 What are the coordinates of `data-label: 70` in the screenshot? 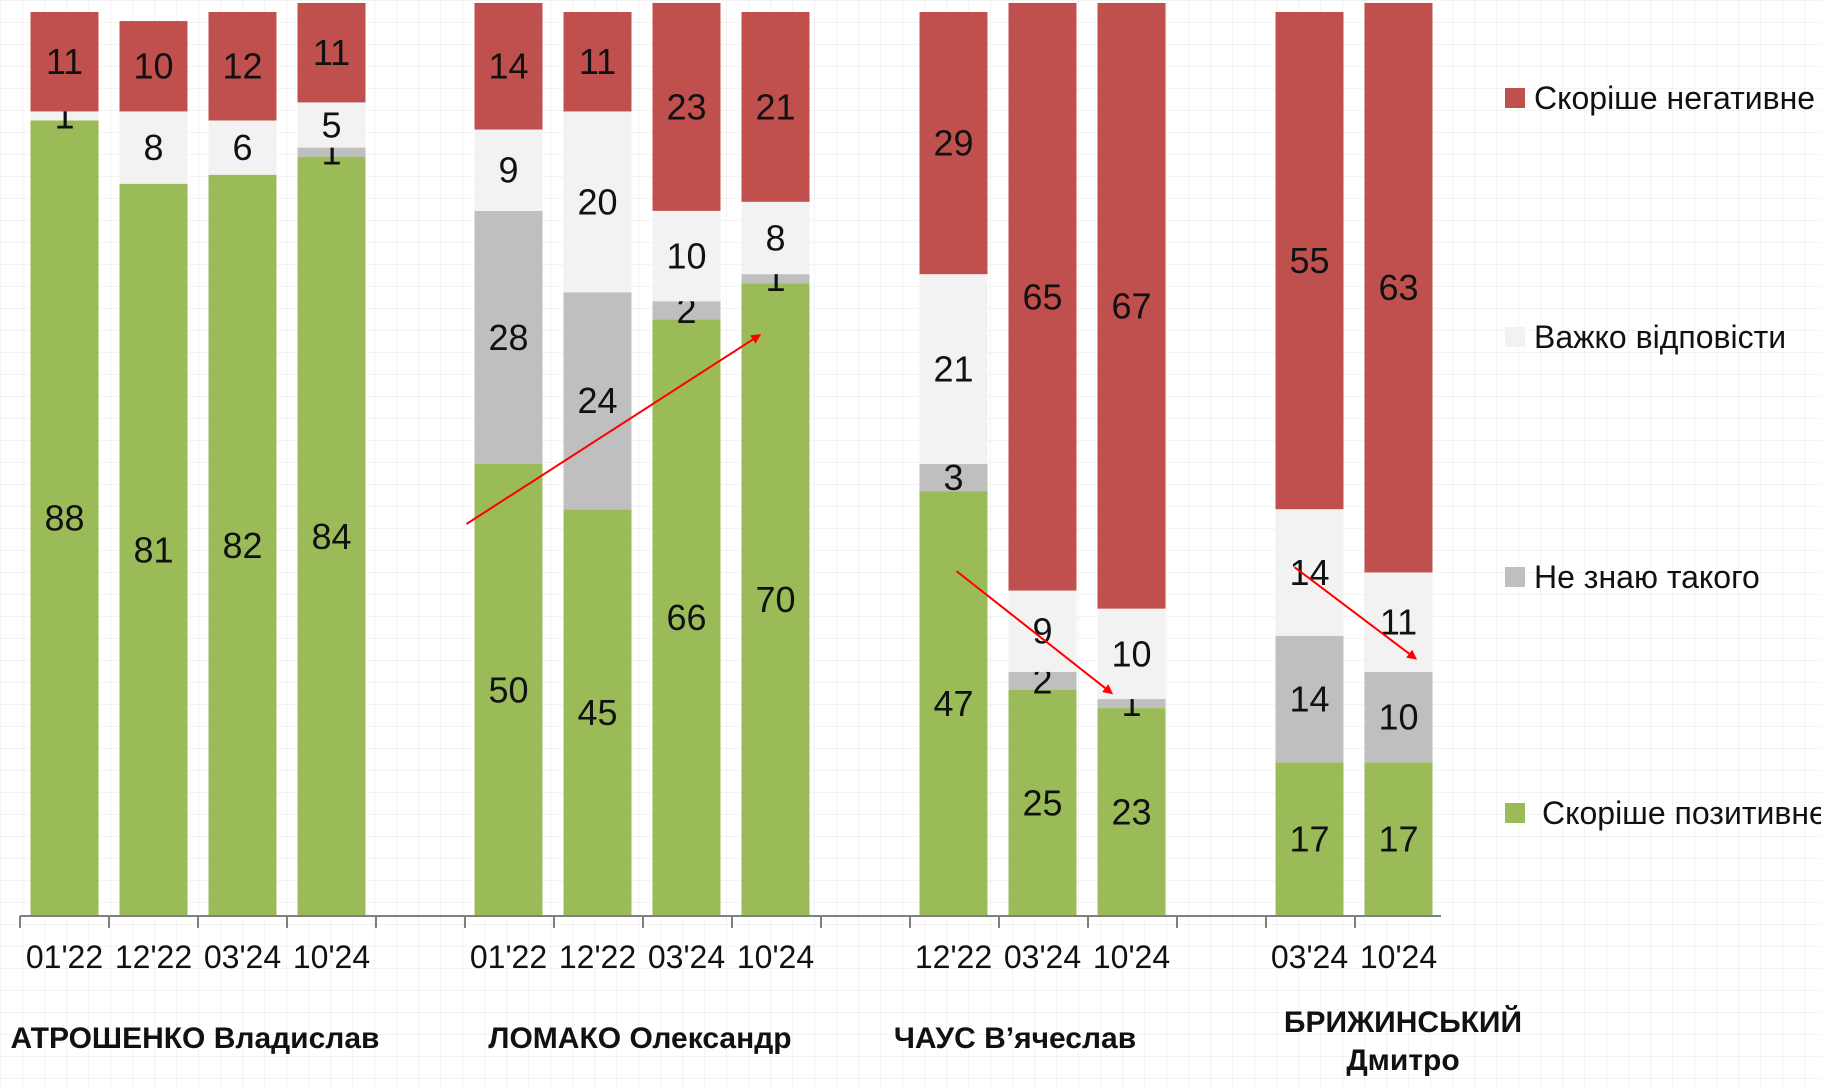 It's located at (775, 599).